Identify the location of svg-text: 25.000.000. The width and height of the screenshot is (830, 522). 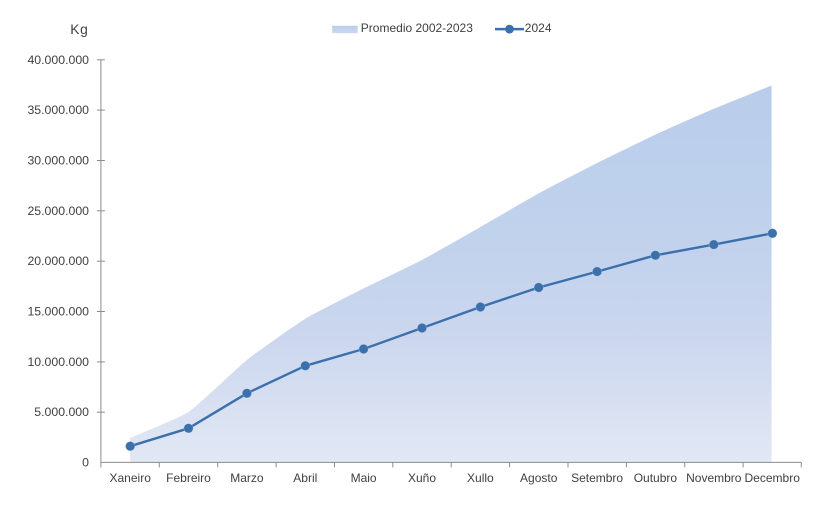
(58, 211).